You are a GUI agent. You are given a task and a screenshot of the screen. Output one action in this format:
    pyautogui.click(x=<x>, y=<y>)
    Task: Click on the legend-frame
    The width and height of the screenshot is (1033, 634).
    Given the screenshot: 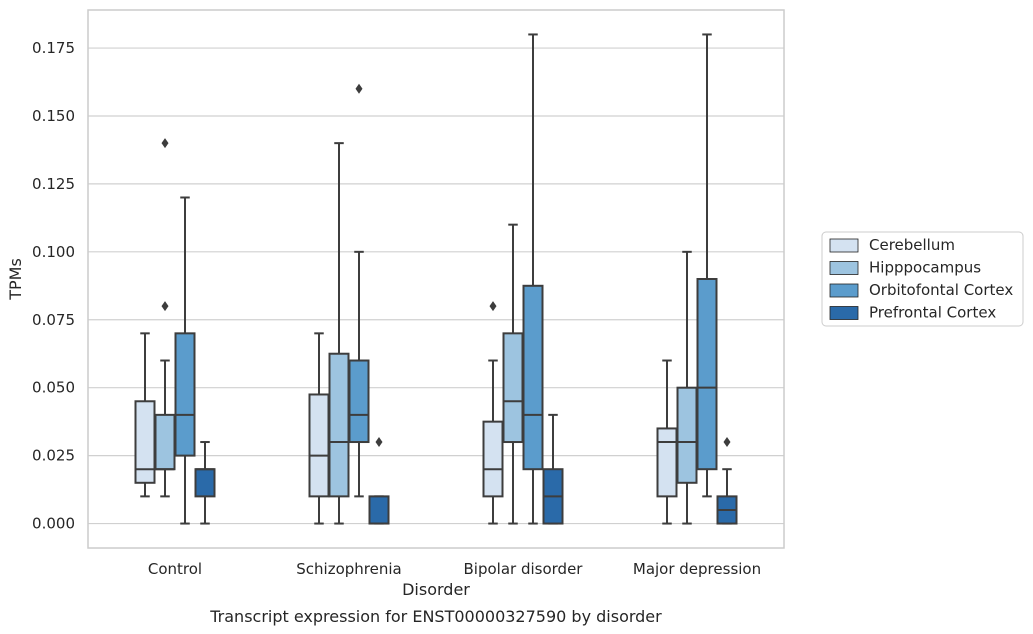 What is the action you would take?
    pyautogui.click(x=922, y=279)
    